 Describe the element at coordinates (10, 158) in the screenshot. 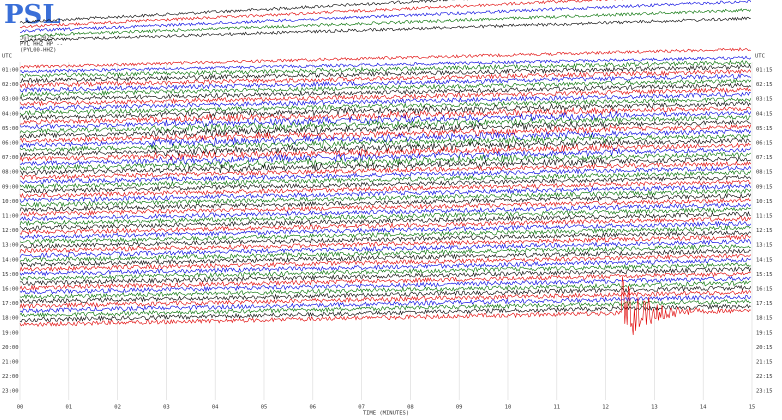

I see `y-tick-label-left: 07:00` at that location.